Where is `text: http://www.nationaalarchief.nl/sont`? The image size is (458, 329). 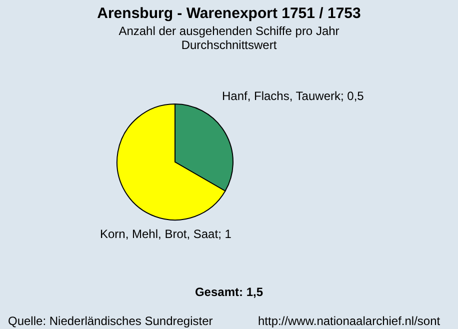 text: http://www.nationaalarchief.nl/sont is located at coordinates (349, 321).